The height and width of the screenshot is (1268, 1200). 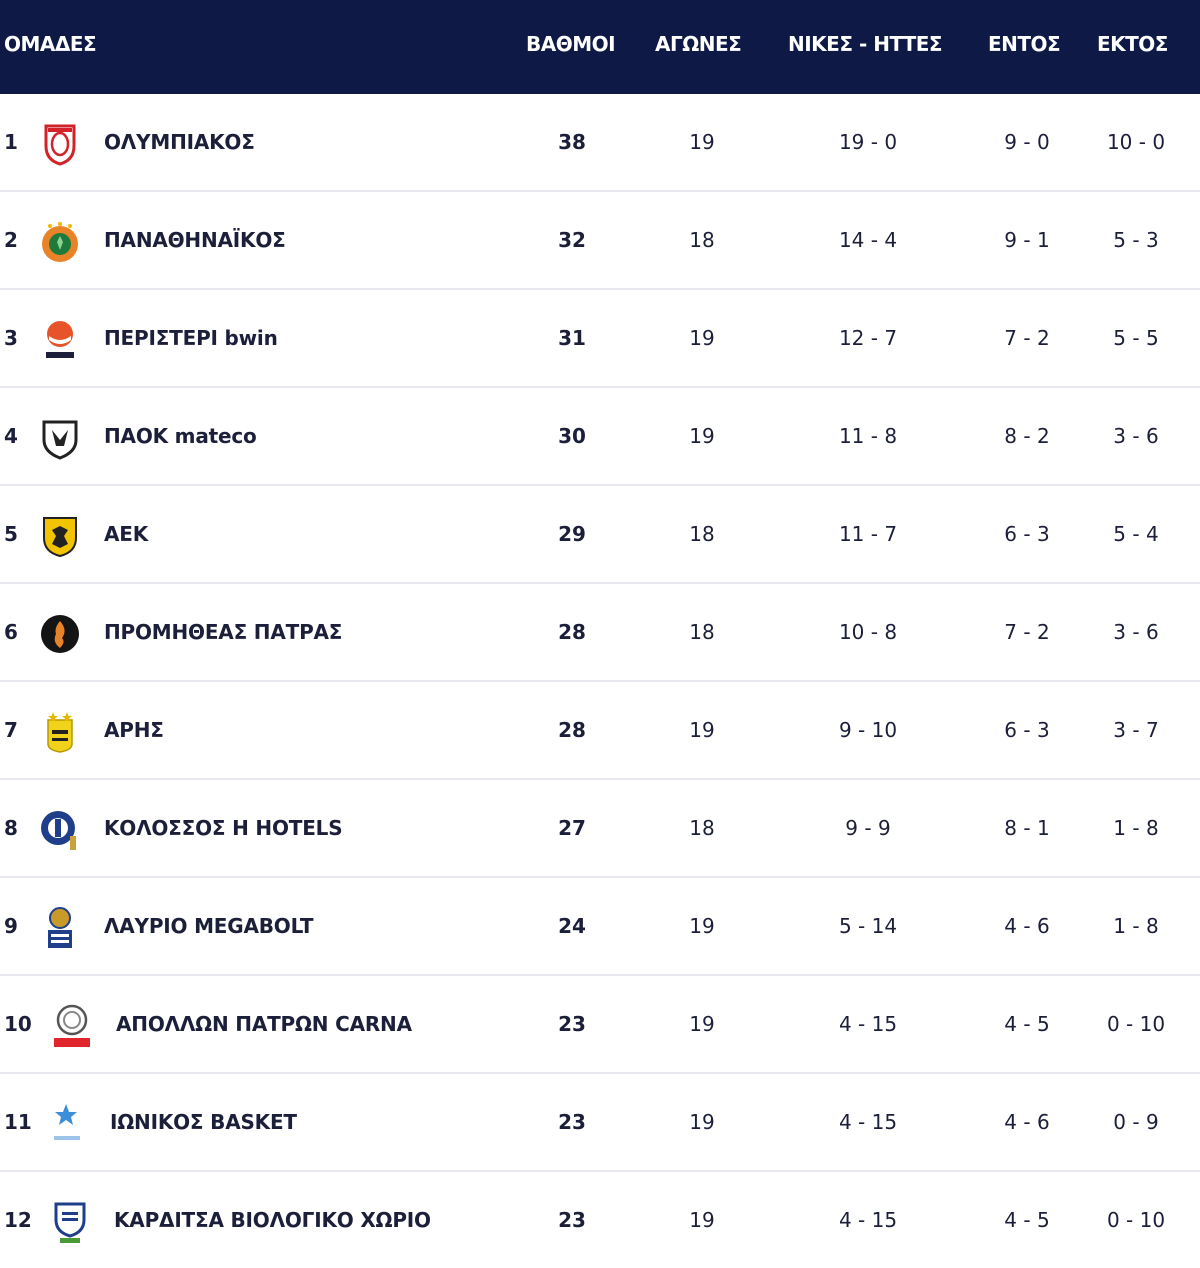 What do you see at coordinates (1024, 44) in the screenshot?
I see `header-home: ΕΝΤΟΣ` at bounding box center [1024, 44].